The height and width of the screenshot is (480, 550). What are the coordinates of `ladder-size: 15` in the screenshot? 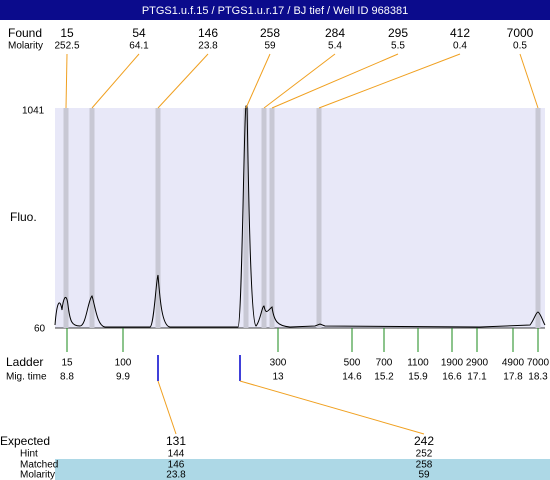 It's located at (67, 363).